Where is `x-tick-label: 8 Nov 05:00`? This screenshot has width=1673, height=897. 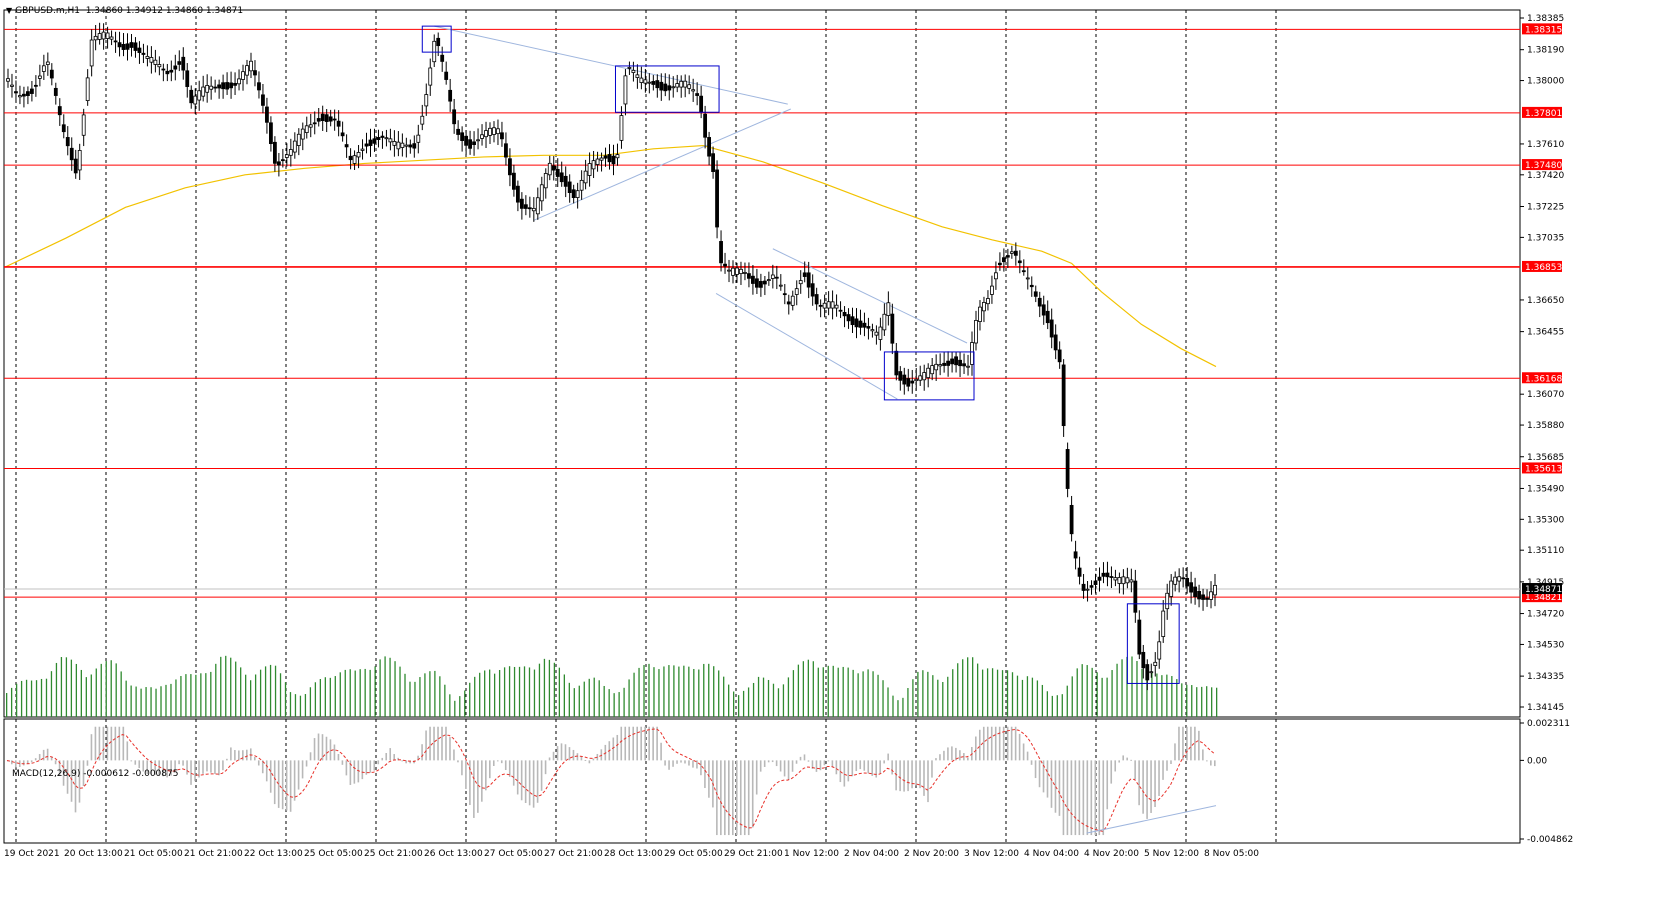
x-tick-label: 8 Nov 05:00 is located at coordinates (1231, 854).